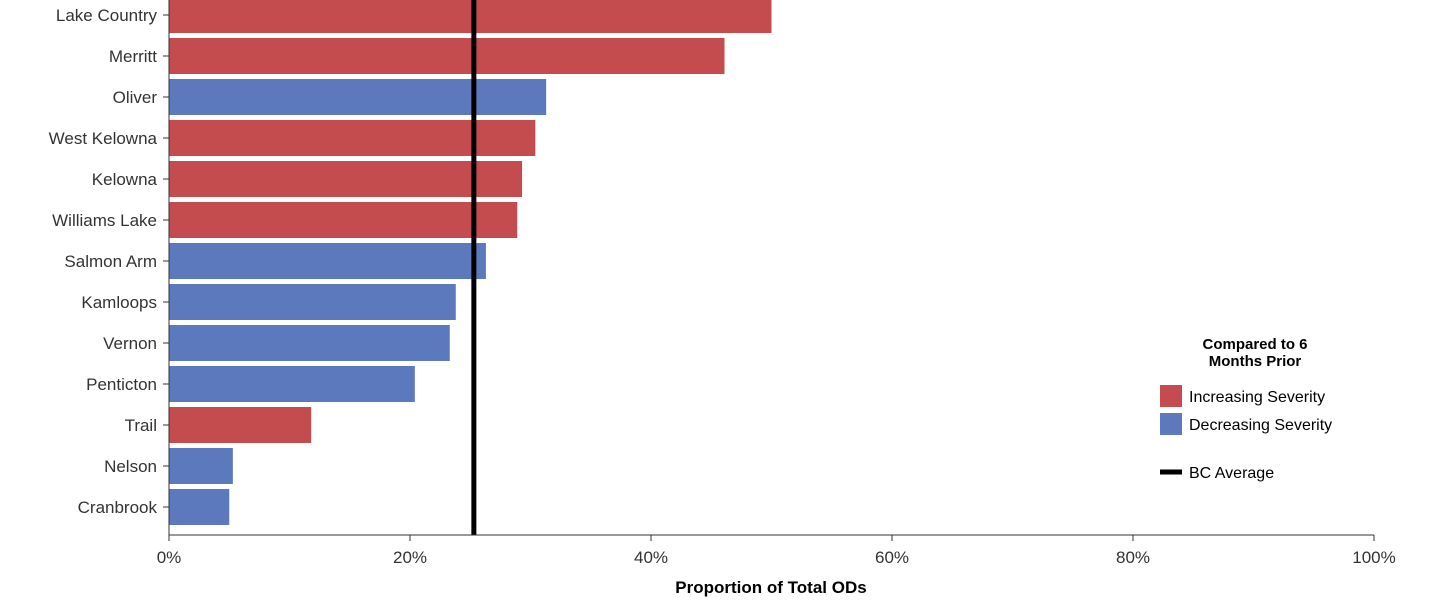 The image size is (1439, 600). What do you see at coordinates (892, 557) in the screenshot?
I see `x-tick-label-60: 60%` at bounding box center [892, 557].